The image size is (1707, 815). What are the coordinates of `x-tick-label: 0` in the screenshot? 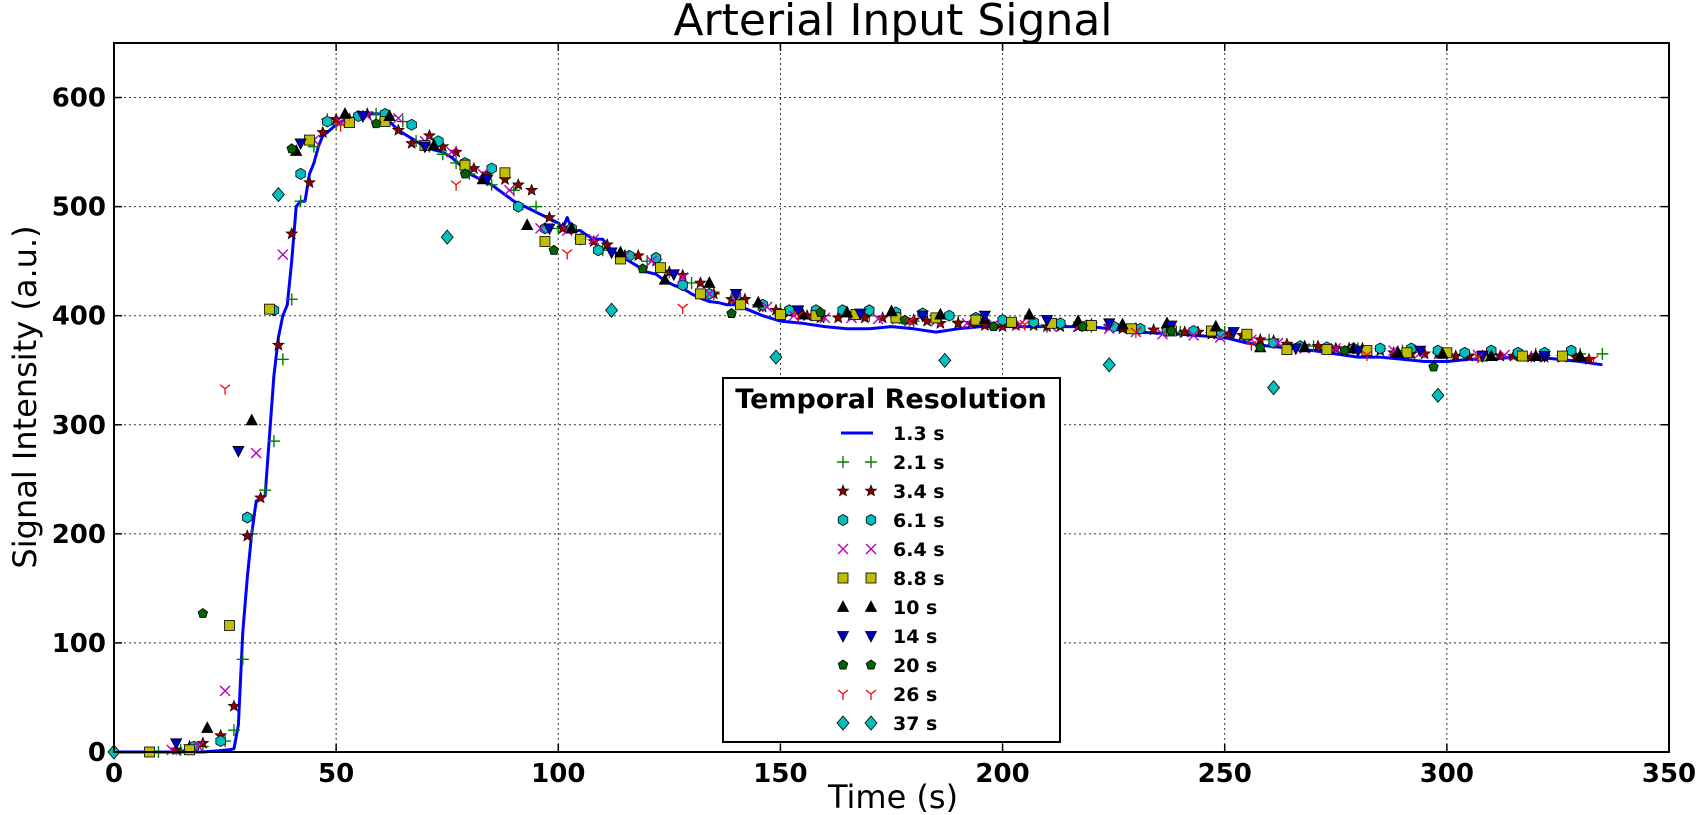 It's located at (114, 774).